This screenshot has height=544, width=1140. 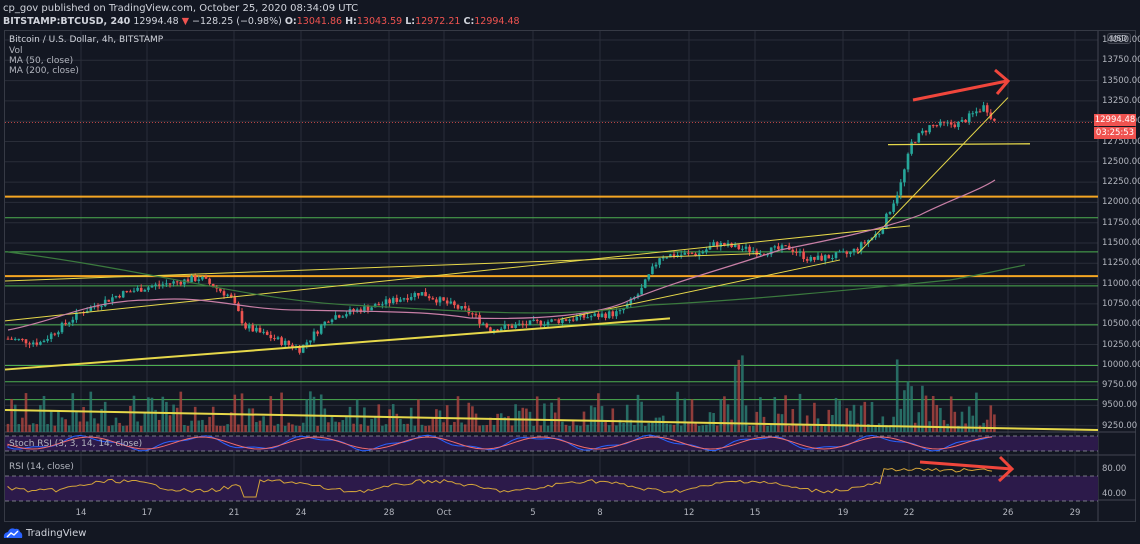 What do you see at coordinates (41, 61) in the screenshot?
I see `legend-ma50: MA (50, close)` at bounding box center [41, 61].